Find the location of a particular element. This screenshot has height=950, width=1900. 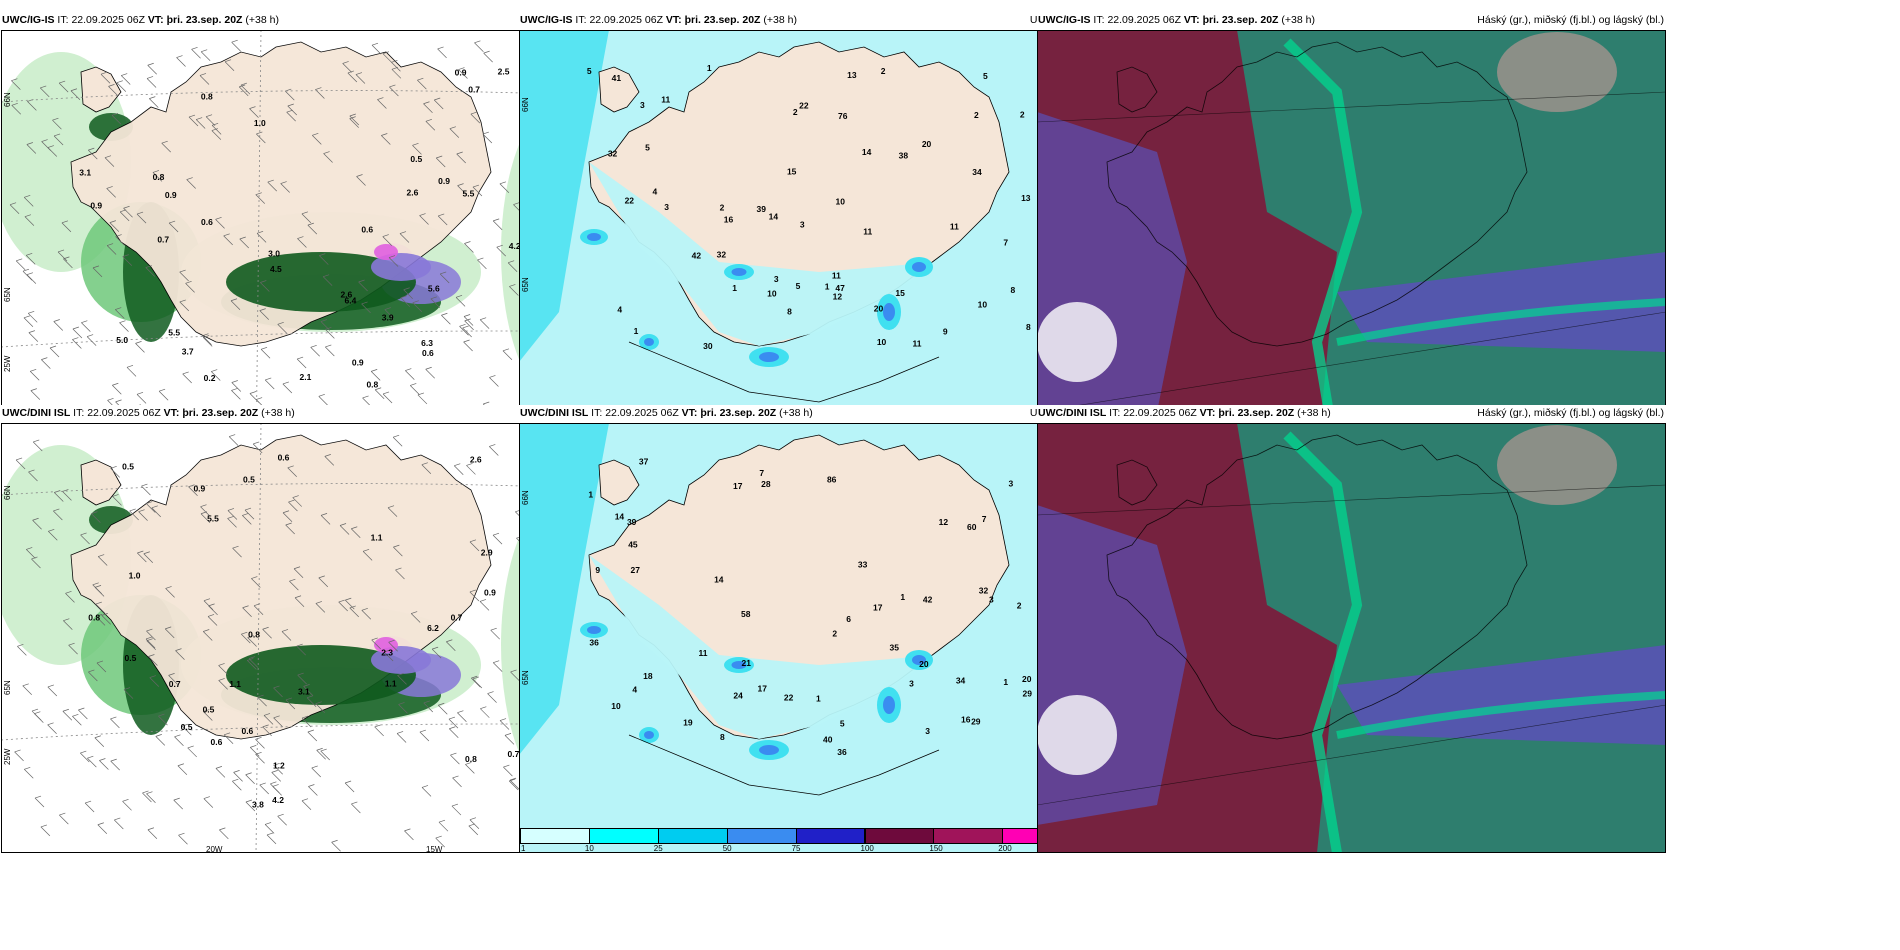

value-label: 2.9 is located at coordinates (487, 552).